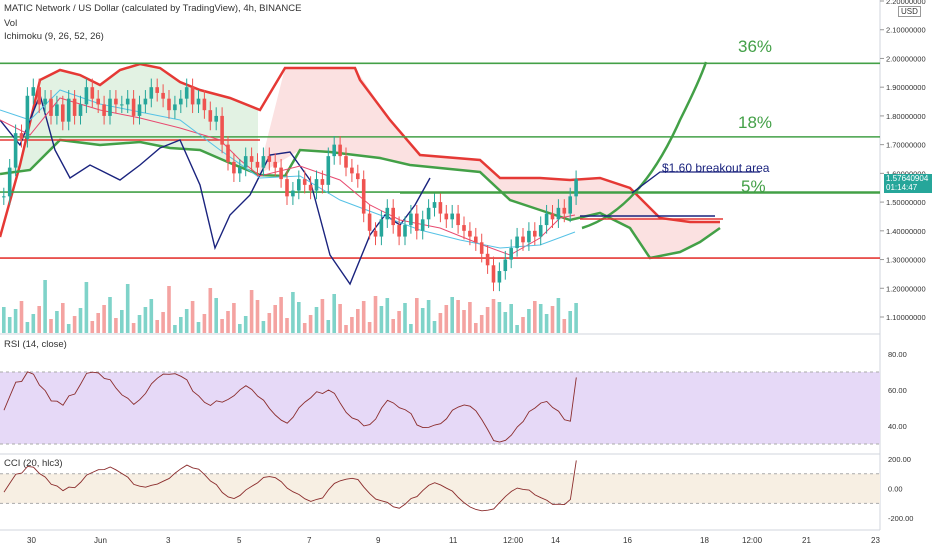  Describe the element at coordinates (290, 407) in the screenshot. I see `rsi-line` at that location.